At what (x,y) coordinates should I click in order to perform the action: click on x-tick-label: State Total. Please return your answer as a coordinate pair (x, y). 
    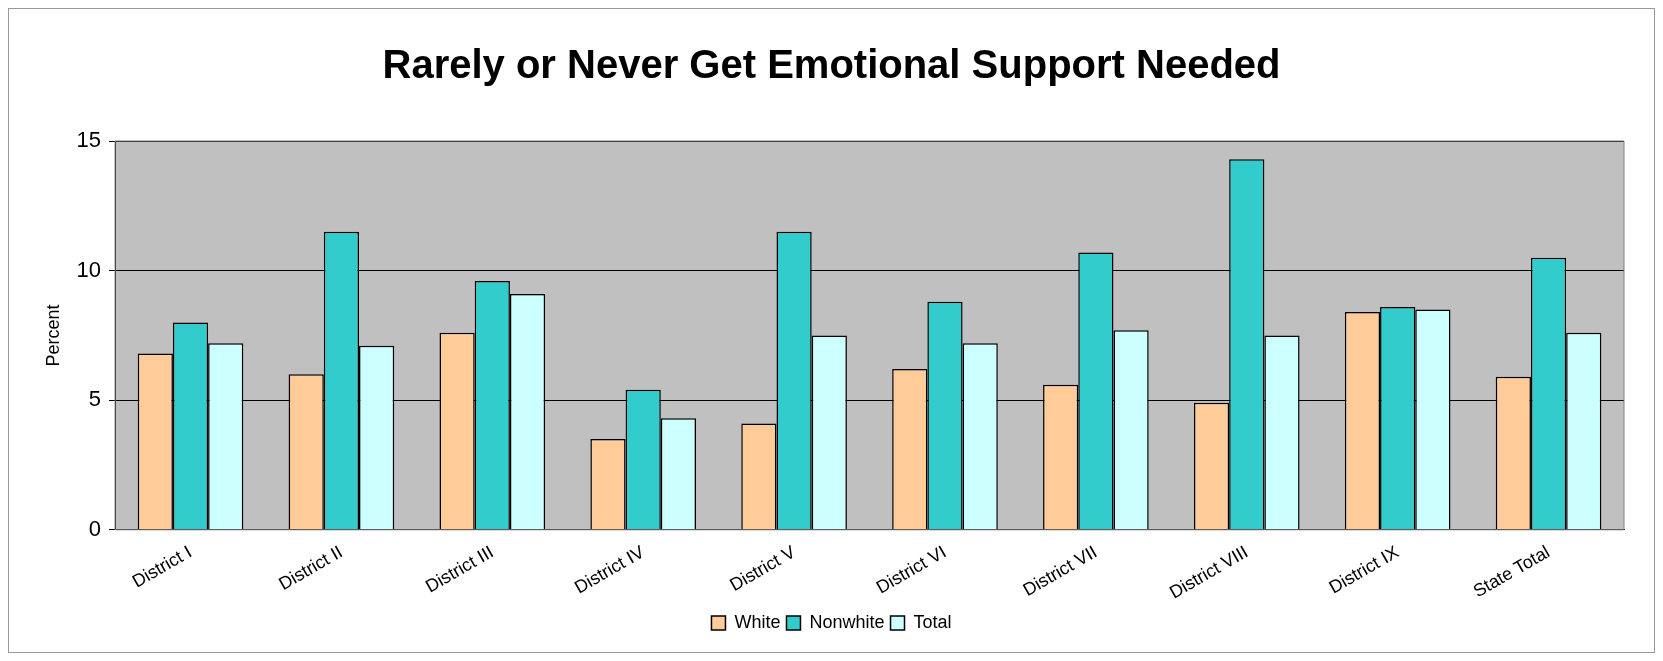
    Looking at the image, I should click on (1511, 571).